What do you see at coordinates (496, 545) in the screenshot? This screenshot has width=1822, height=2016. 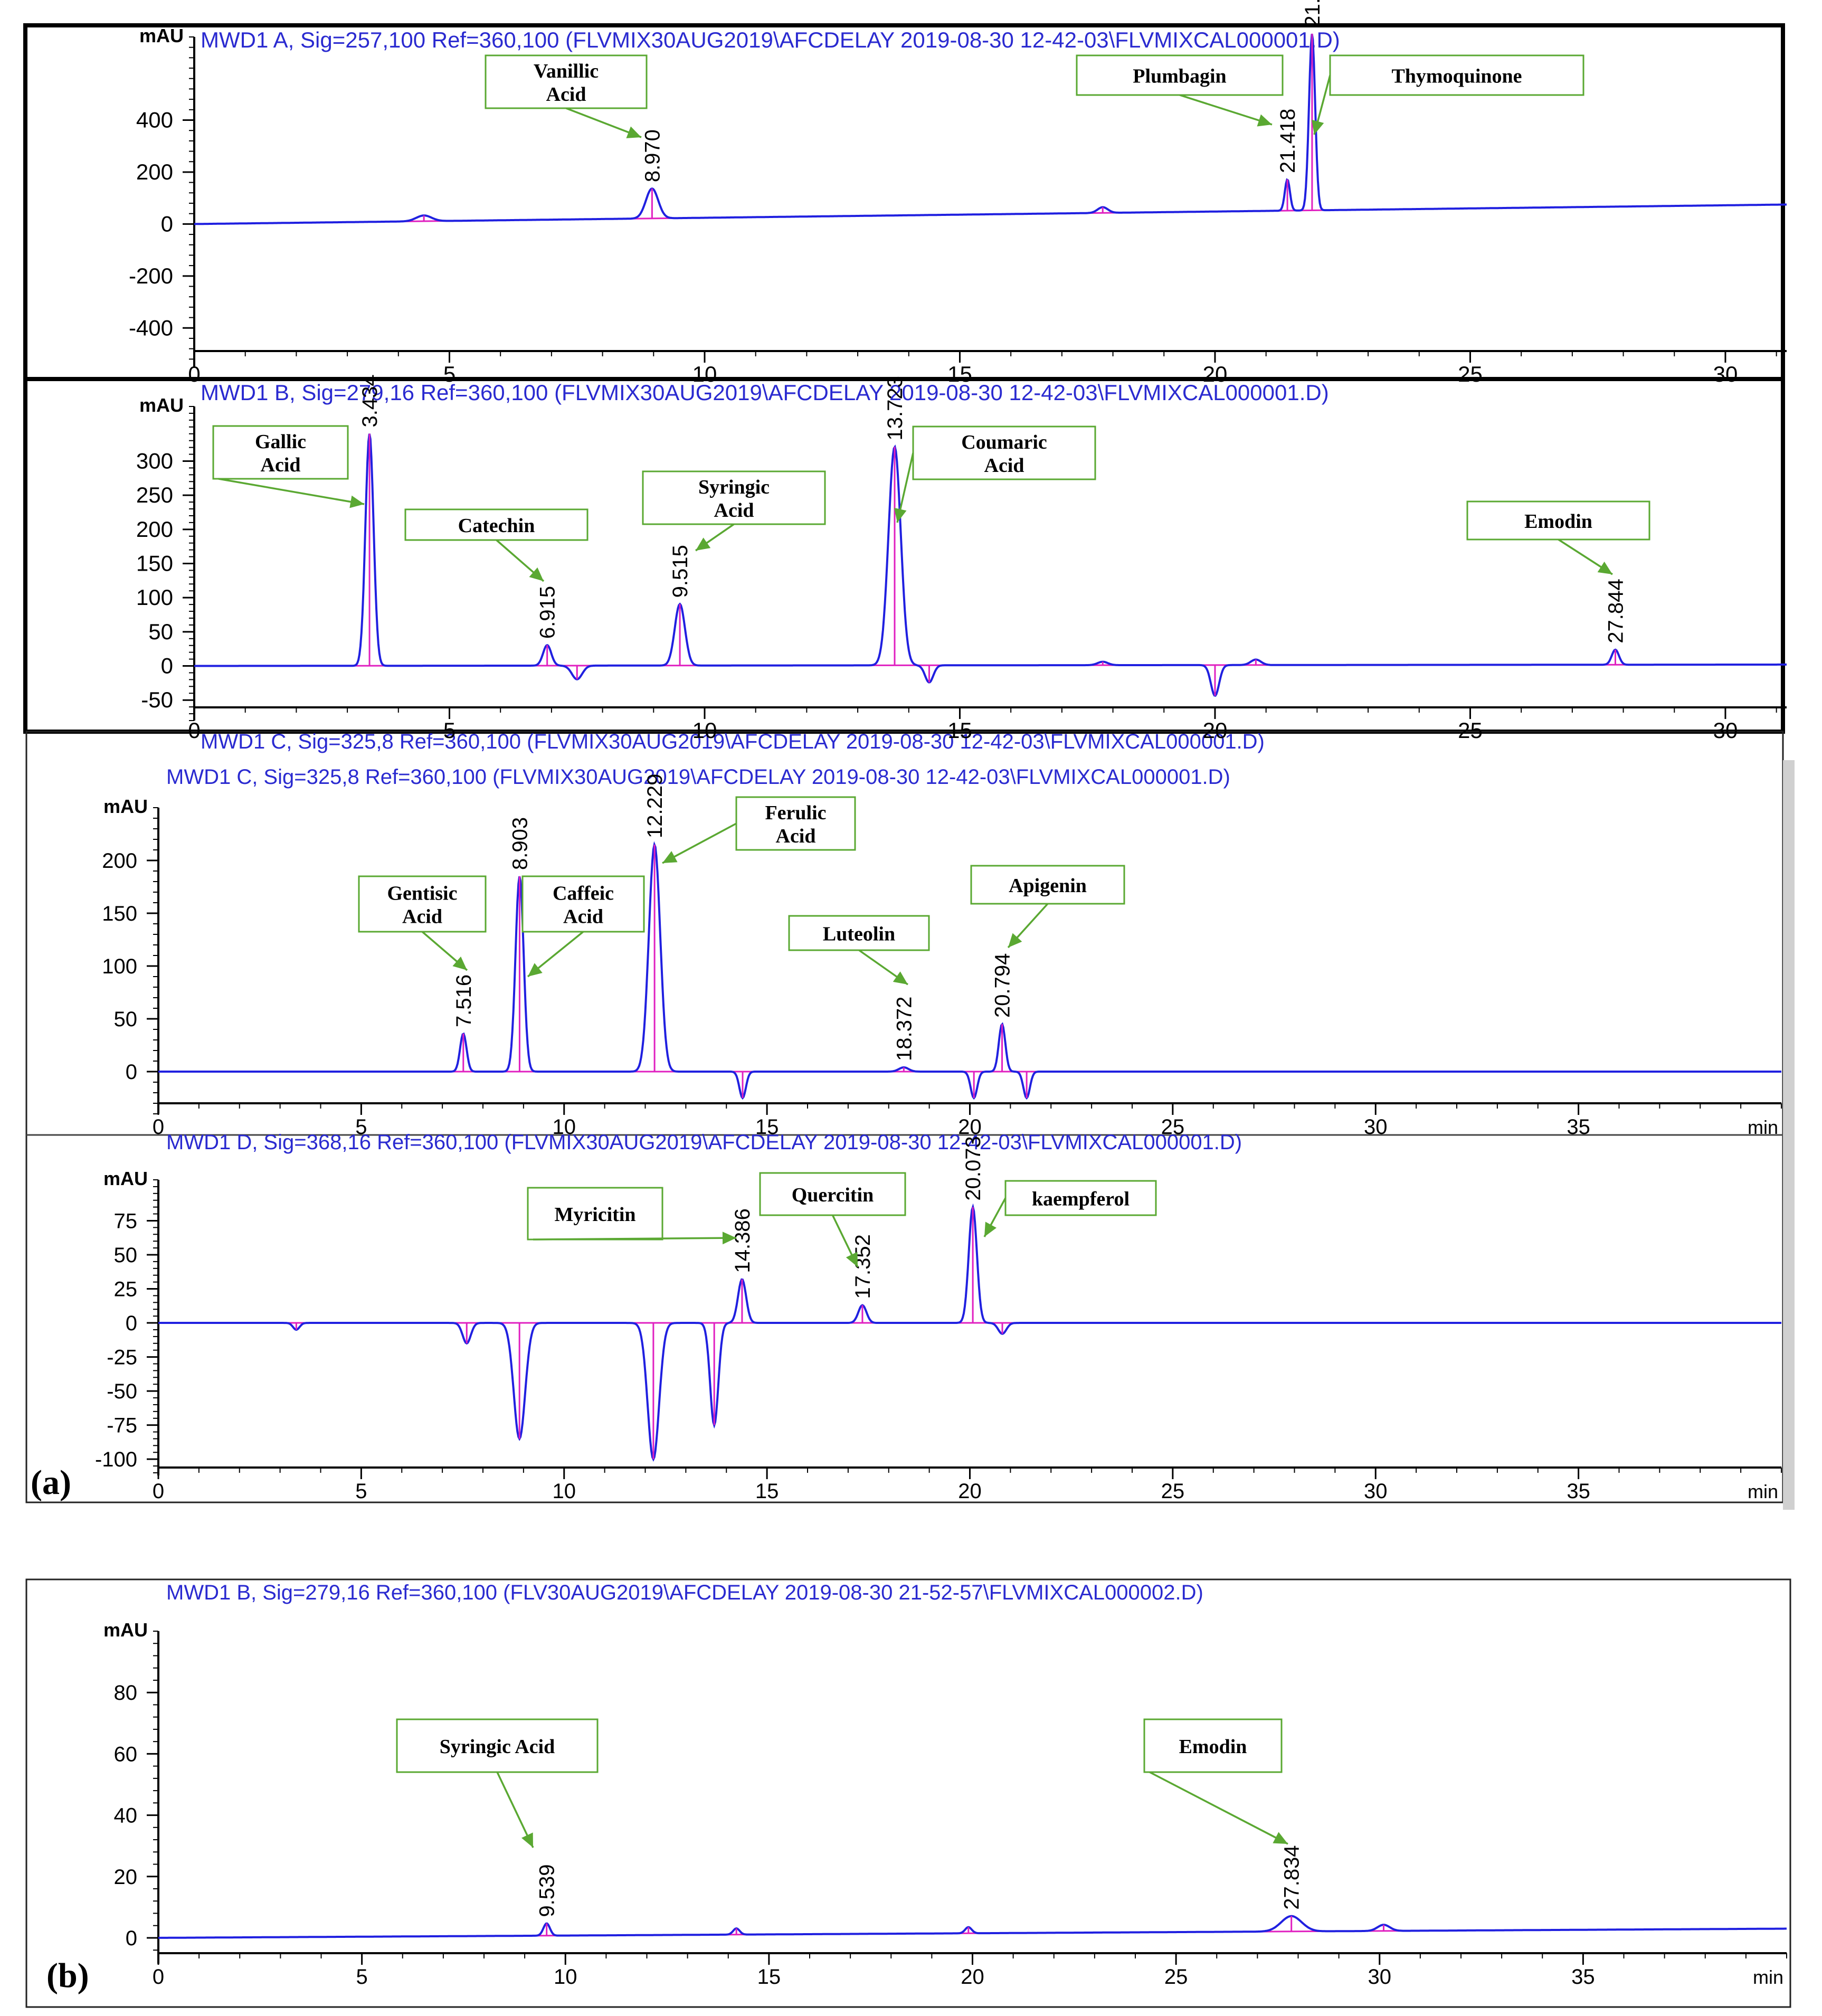 I see `peak-annotation: Catechin` at bounding box center [496, 545].